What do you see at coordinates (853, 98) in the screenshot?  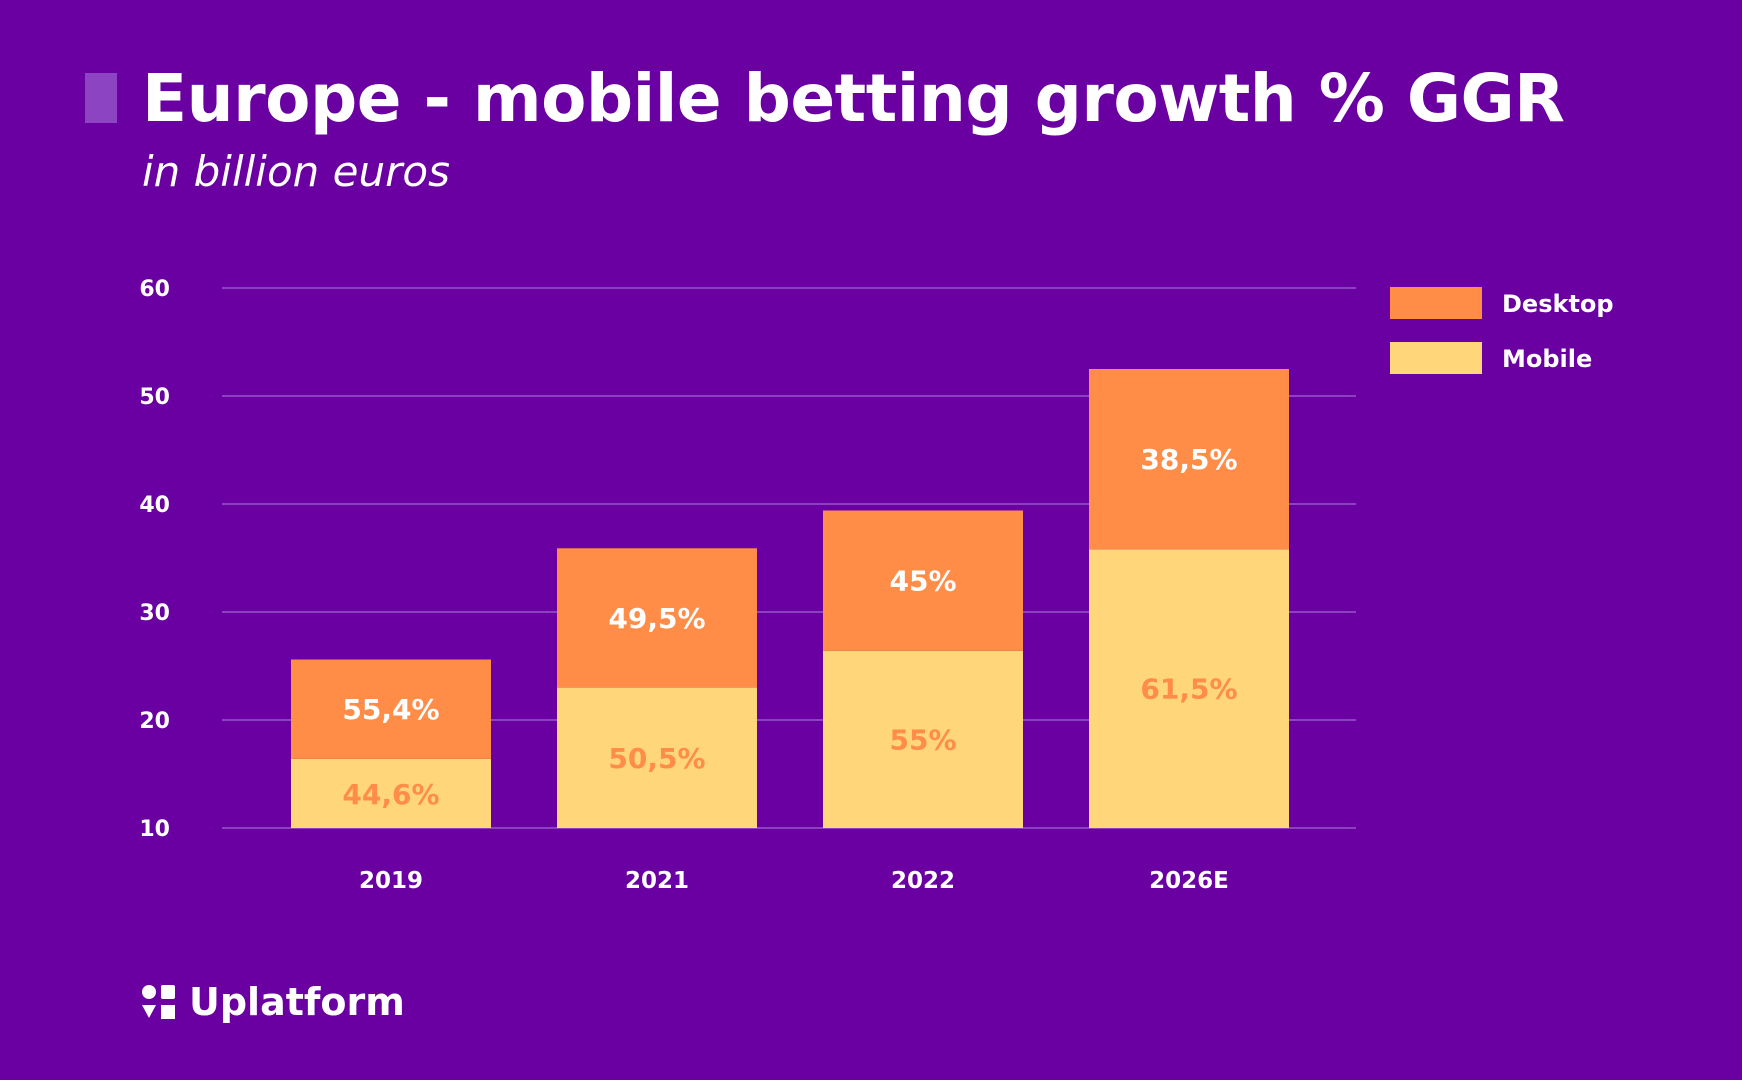 I see `chart-title: Europe - mobile betting growth % GGR` at bounding box center [853, 98].